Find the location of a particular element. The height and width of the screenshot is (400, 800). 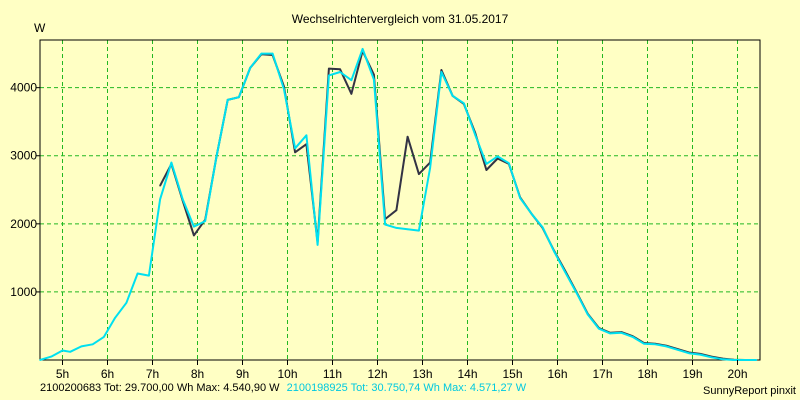

x-tick-label: 19h is located at coordinates (692, 374).